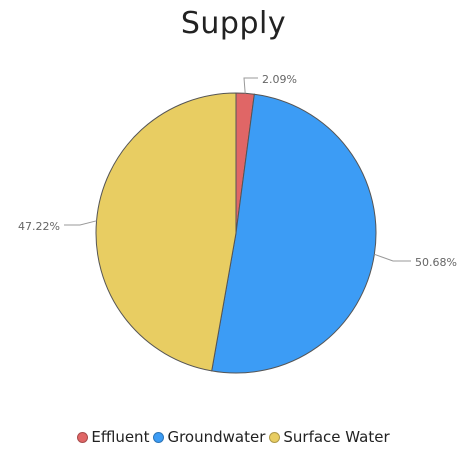 This screenshot has height=455, width=467. What do you see at coordinates (336, 437) in the screenshot?
I see `legend-label: Surface Water` at bounding box center [336, 437].